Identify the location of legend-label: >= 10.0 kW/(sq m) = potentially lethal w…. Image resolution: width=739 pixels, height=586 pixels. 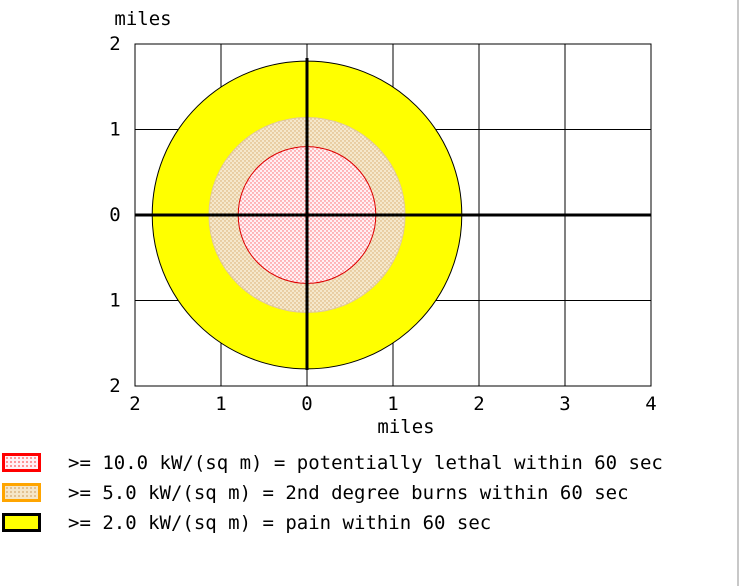
(365, 463).